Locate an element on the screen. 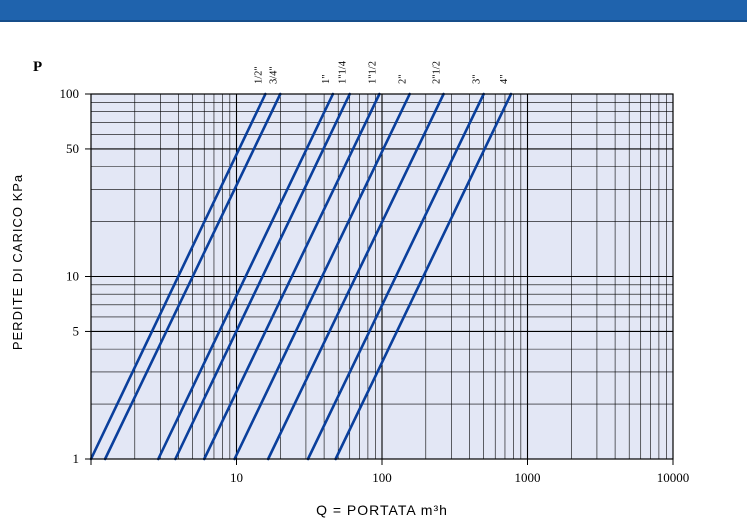  p-axis-label: P is located at coordinates (37, 67).